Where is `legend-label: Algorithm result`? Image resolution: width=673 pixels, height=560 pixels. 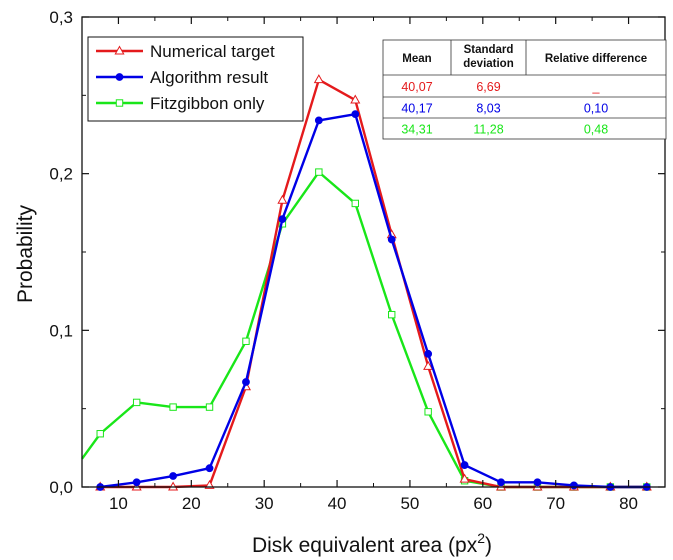
legend-label: Algorithm result is located at coordinates (209, 77).